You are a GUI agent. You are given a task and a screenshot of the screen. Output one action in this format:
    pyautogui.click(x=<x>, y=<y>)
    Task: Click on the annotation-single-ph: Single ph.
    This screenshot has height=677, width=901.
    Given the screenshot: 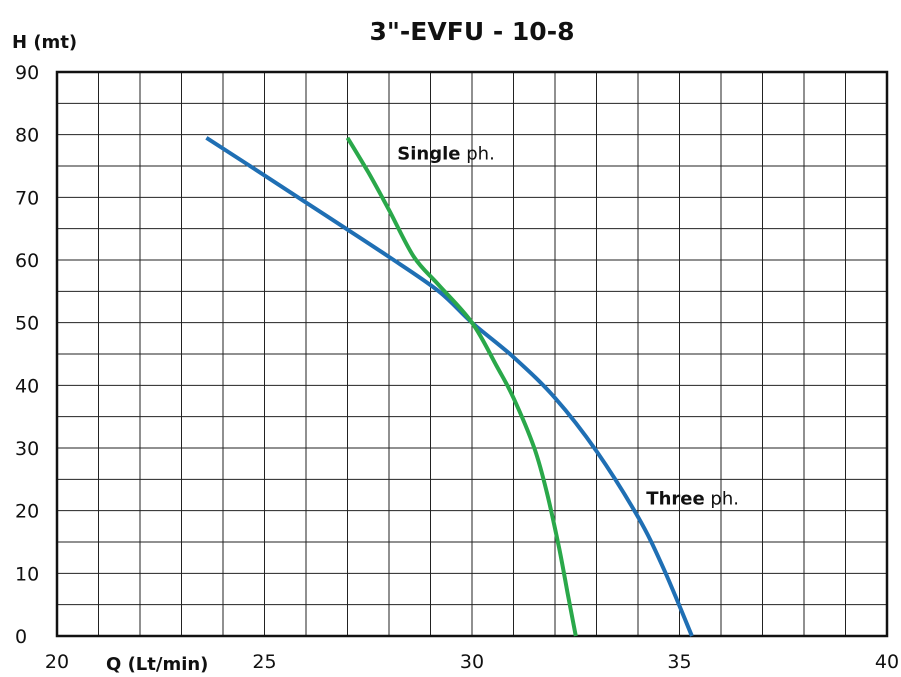 What is the action you would take?
    pyautogui.click(x=446, y=154)
    